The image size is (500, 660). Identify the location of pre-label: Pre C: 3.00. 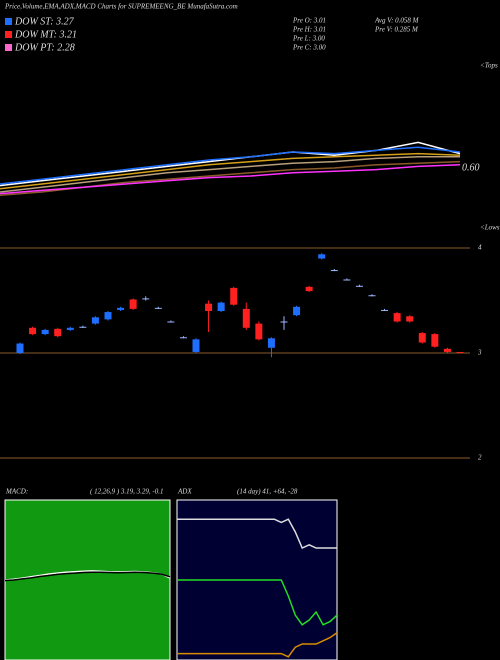
(309, 48).